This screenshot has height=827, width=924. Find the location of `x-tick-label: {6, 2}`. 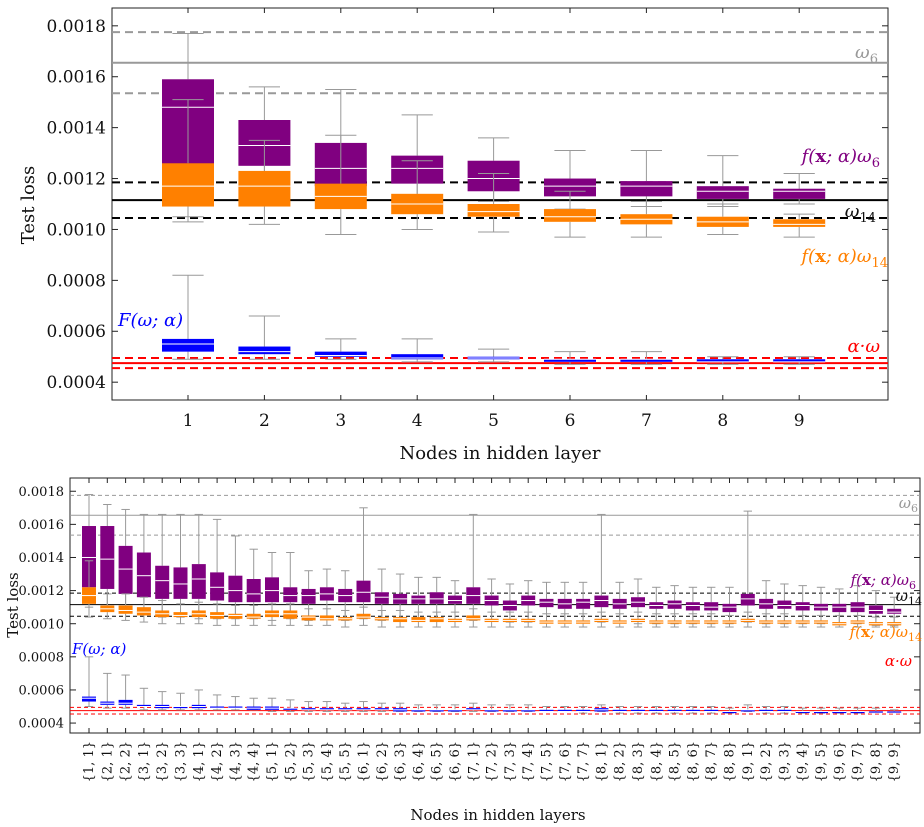

x-tick-label: {6, 2} is located at coordinates (382, 761).